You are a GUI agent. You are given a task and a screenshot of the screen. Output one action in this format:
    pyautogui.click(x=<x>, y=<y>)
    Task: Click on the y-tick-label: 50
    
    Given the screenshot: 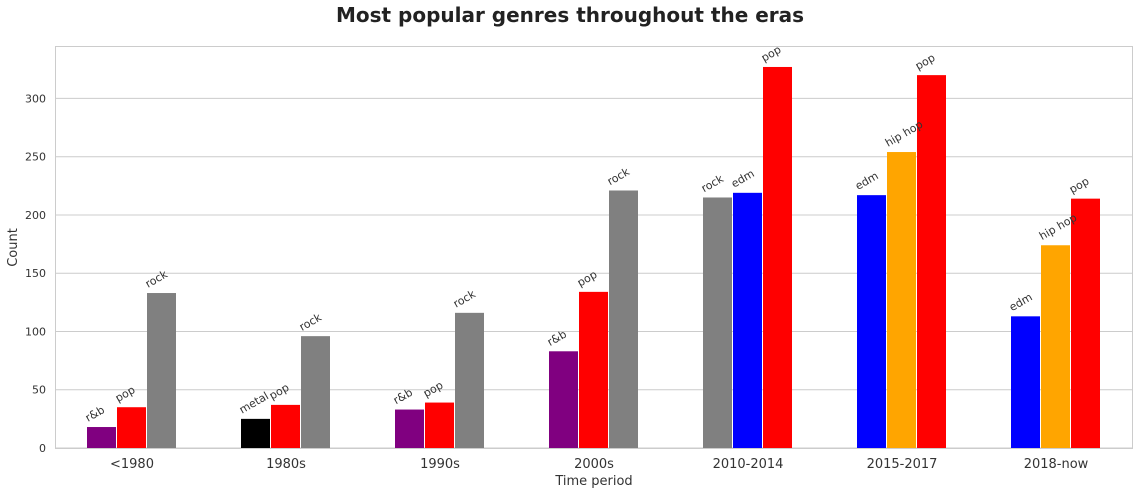 What is the action you would take?
    pyautogui.click(x=39, y=390)
    